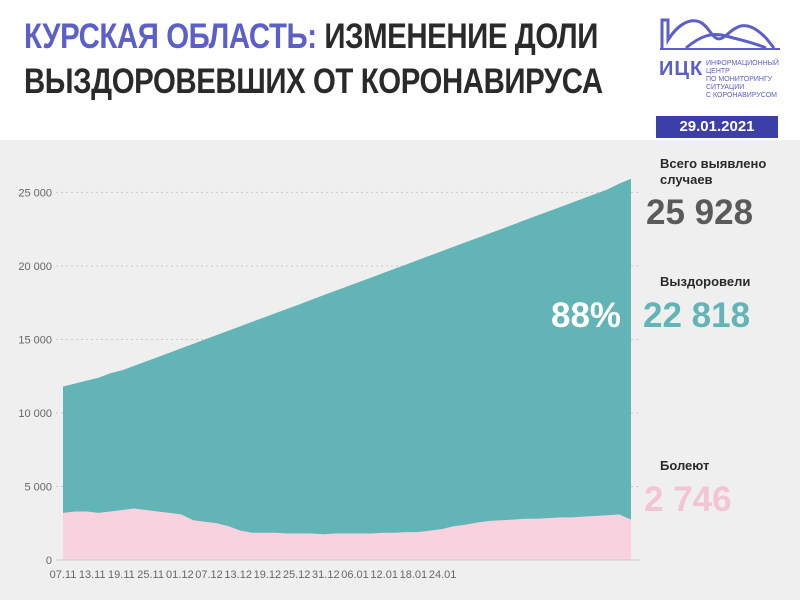 This screenshot has width=800, height=600. Describe the element at coordinates (697, 315) in the screenshot. I see `recovered-value: 22 818` at that location.